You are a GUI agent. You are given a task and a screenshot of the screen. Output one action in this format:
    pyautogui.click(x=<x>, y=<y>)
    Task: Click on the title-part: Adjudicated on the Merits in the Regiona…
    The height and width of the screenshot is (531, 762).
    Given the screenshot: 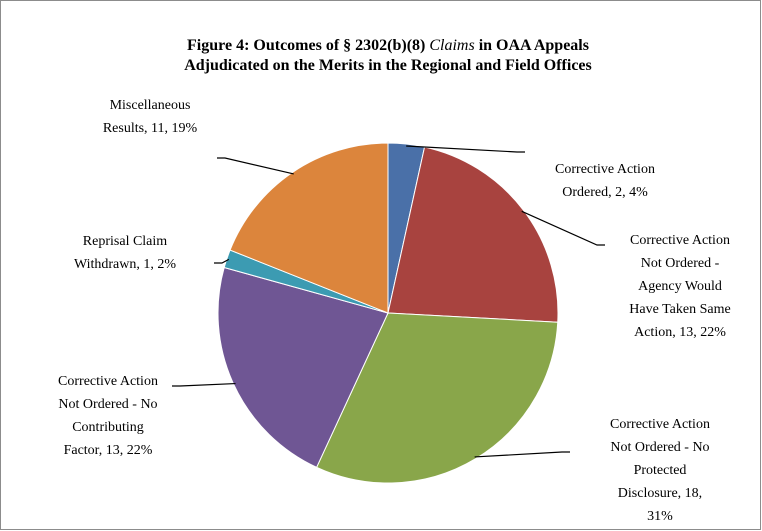 What is the action you would take?
    pyautogui.click(x=388, y=65)
    